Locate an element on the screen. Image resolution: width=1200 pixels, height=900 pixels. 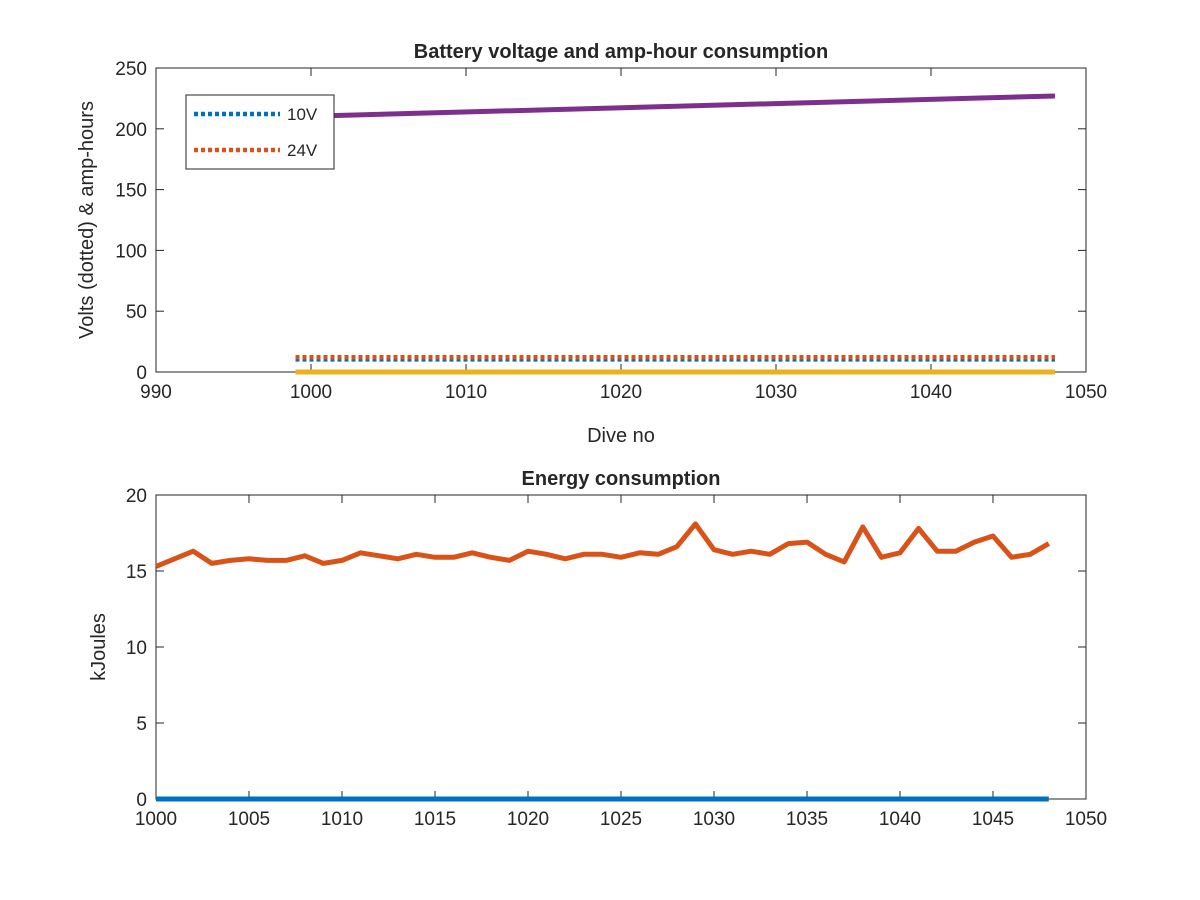
chart-title: Battery voltage and amp-hour consumption is located at coordinates (621, 52).